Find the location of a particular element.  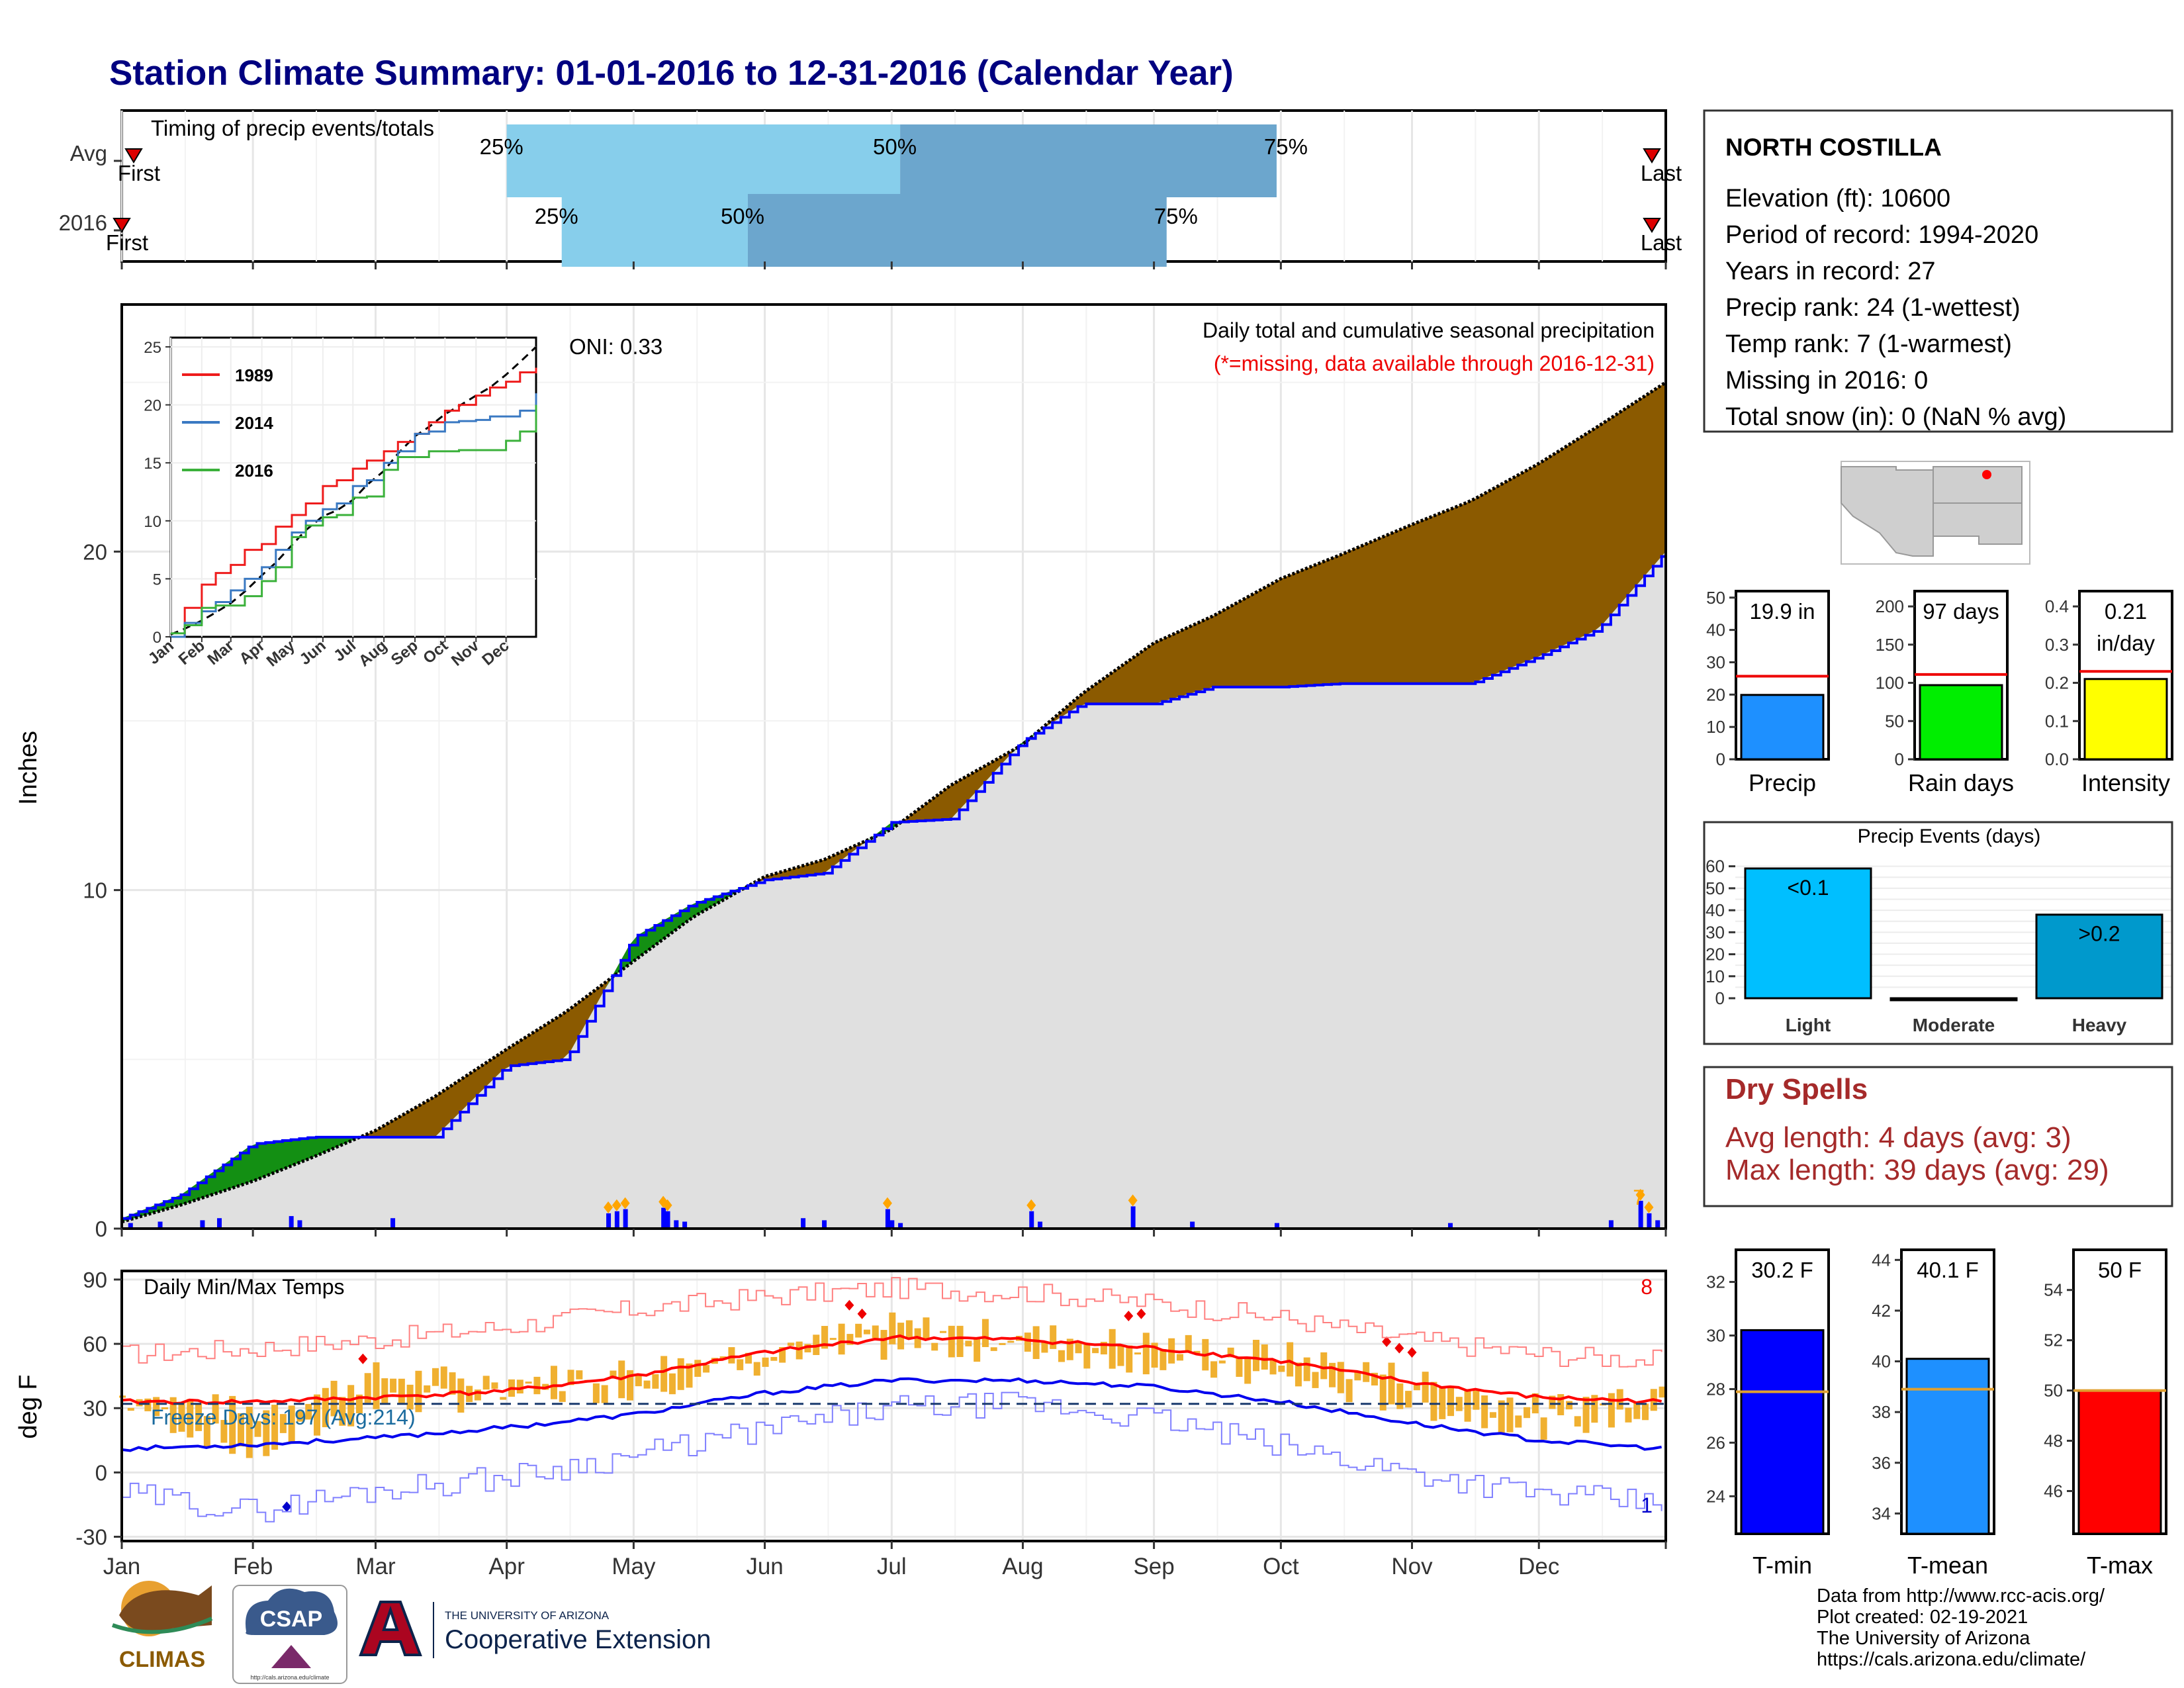

month-tick-label: Sep is located at coordinates (1153, 1566).